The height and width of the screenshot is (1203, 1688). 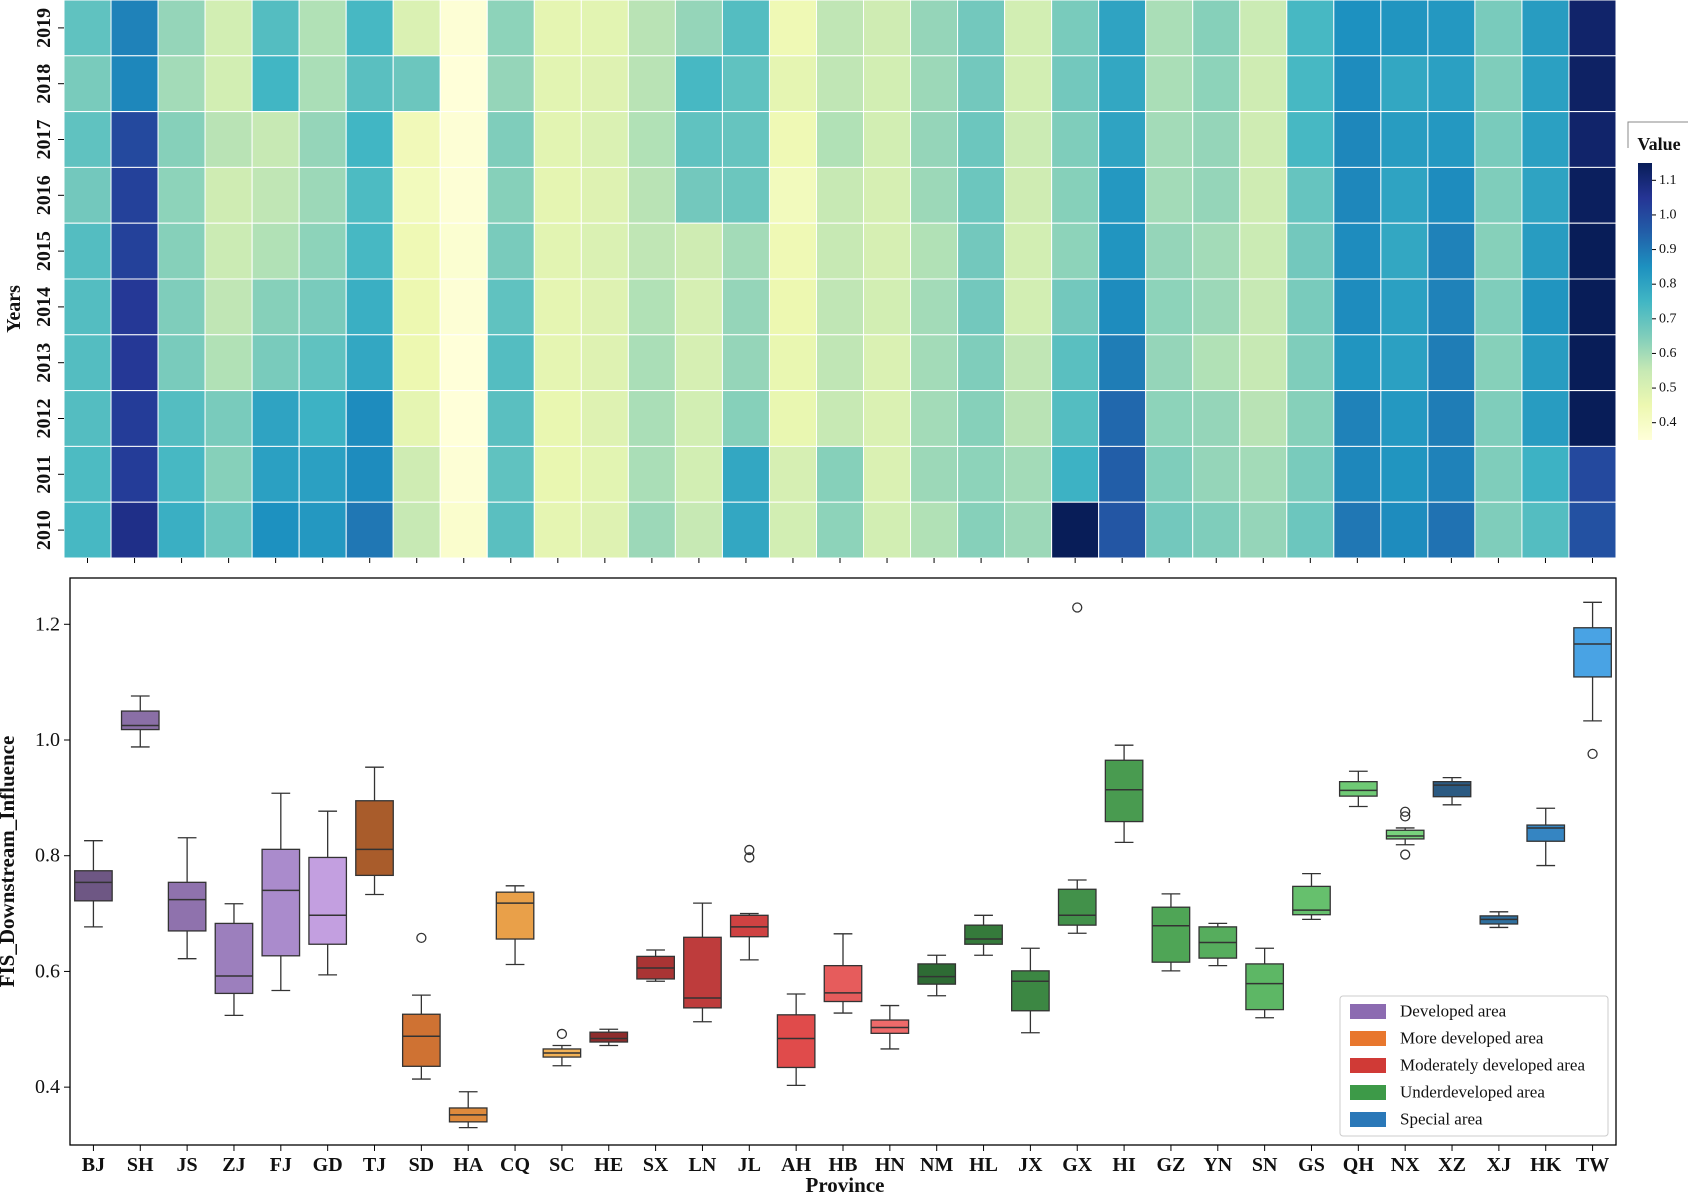 What do you see at coordinates (609, 1037) in the screenshot?
I see `box-HE` at bounding box center [609, 1037].